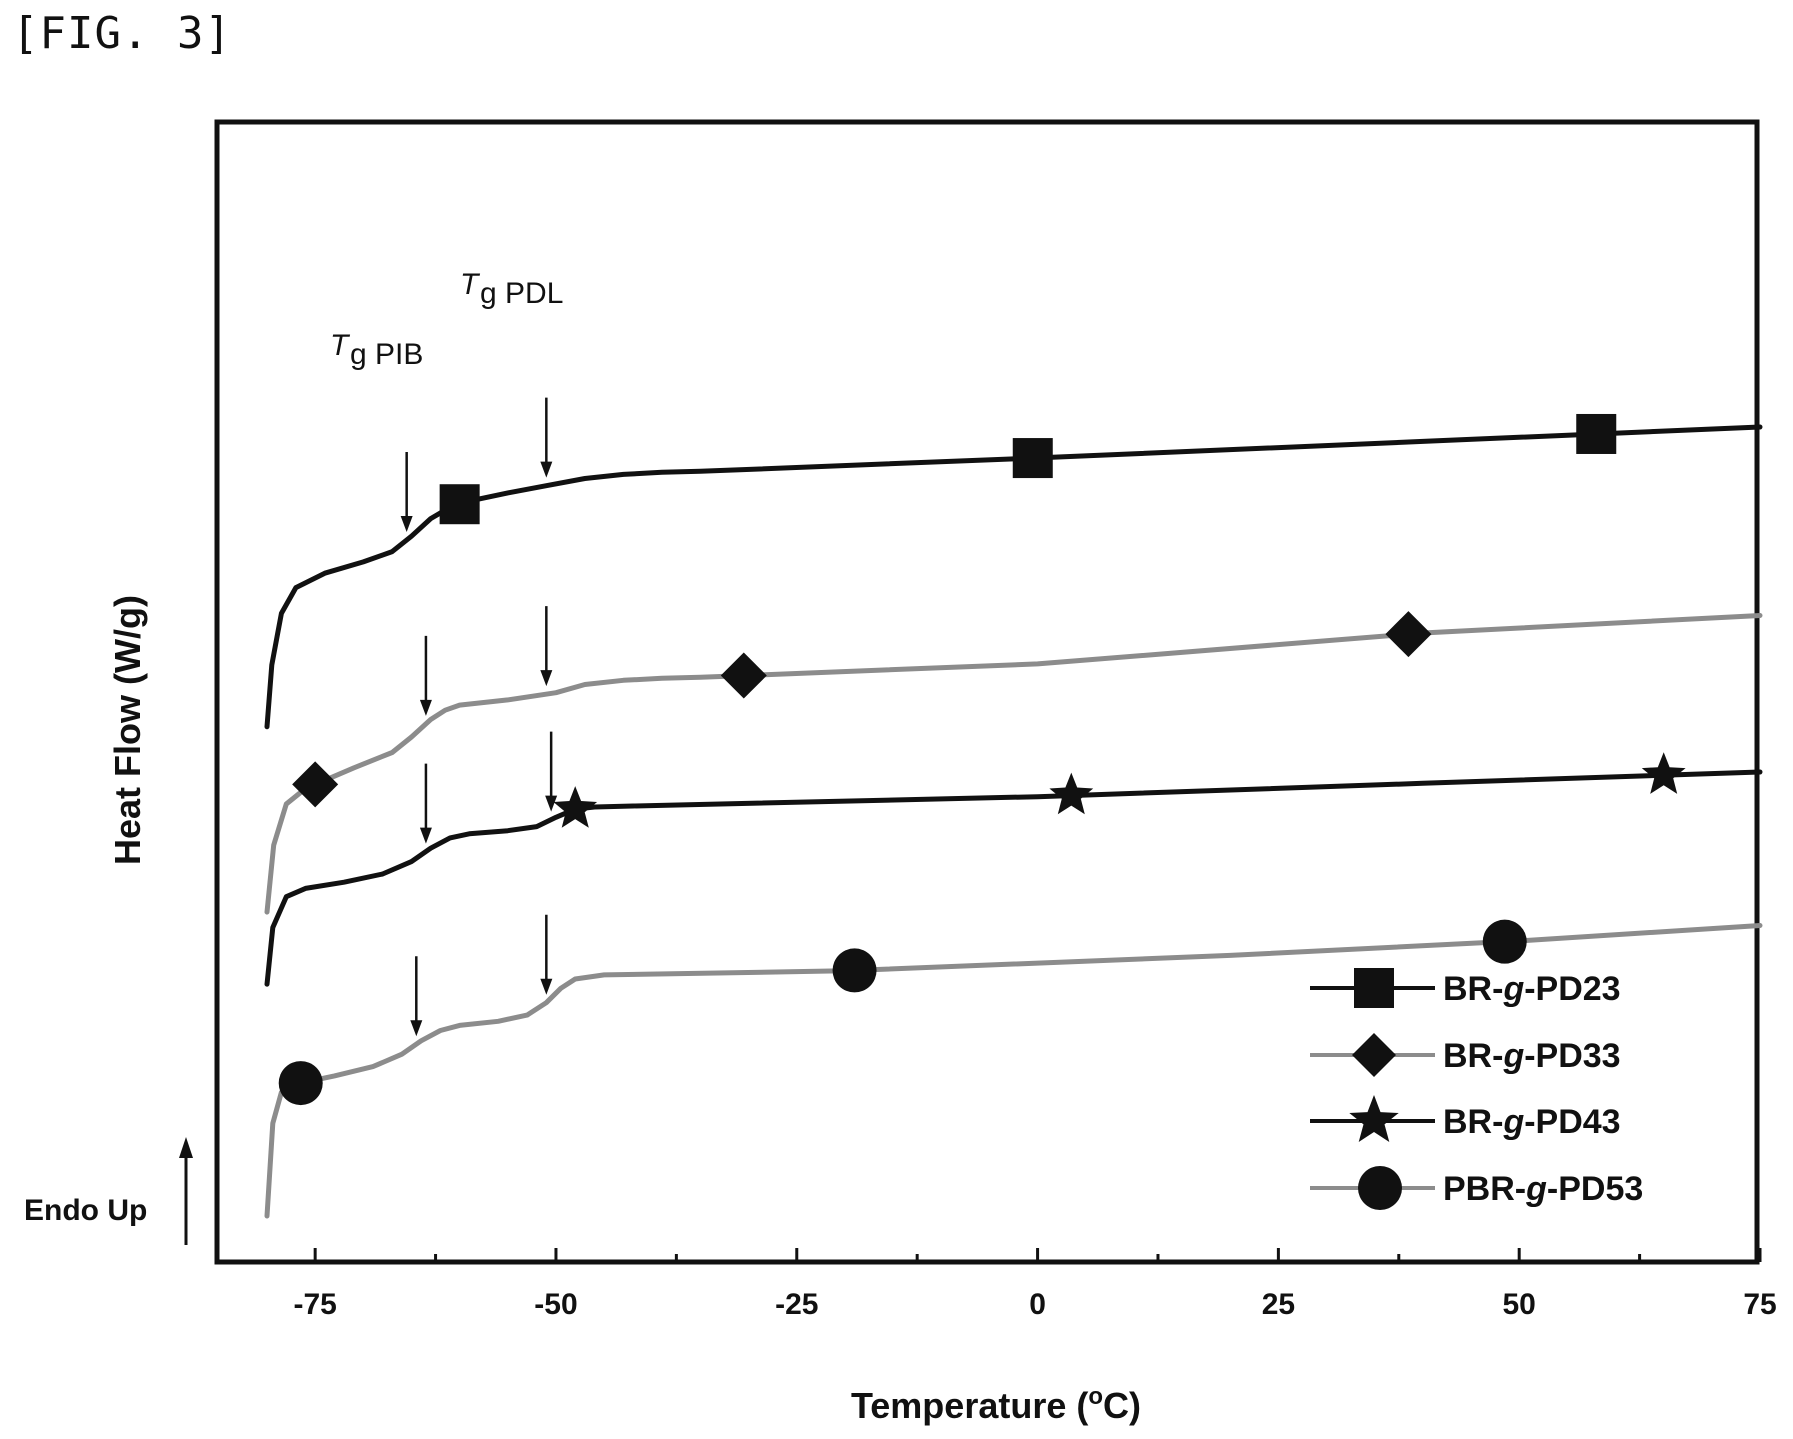 This screenshot has width=1793, height=1439. I want to click on legend-item-br-g-pd33: BR-g-PD33, so click(1465, 1055).